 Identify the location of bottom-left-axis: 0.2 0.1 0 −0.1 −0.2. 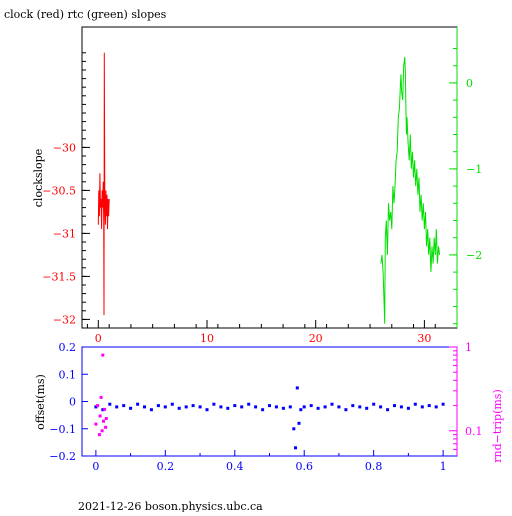
(68, 402).